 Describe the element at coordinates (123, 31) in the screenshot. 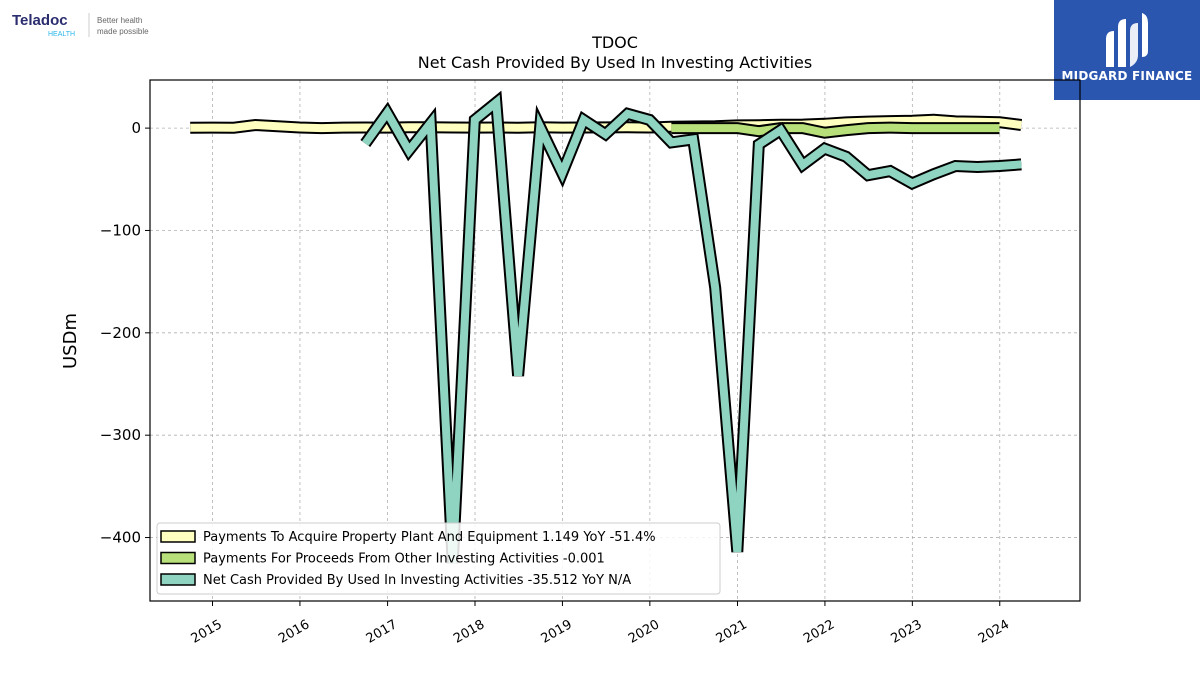

I see `teladoc-tagline-2: made possible` at that location.